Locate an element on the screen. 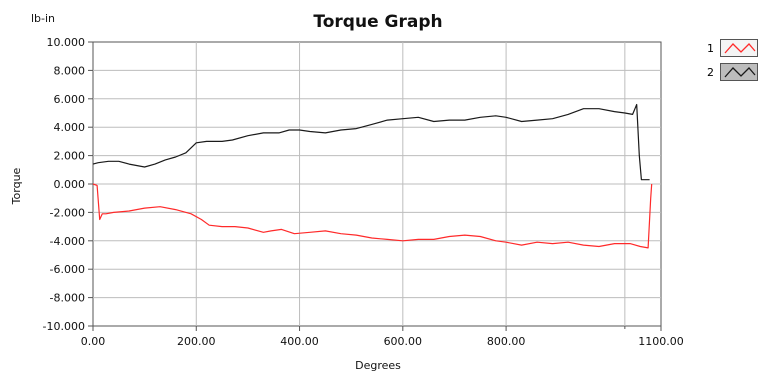 This screenshot has width=763, height=374. x-tick-label: 400.00 is located at coordinates (299, 341).